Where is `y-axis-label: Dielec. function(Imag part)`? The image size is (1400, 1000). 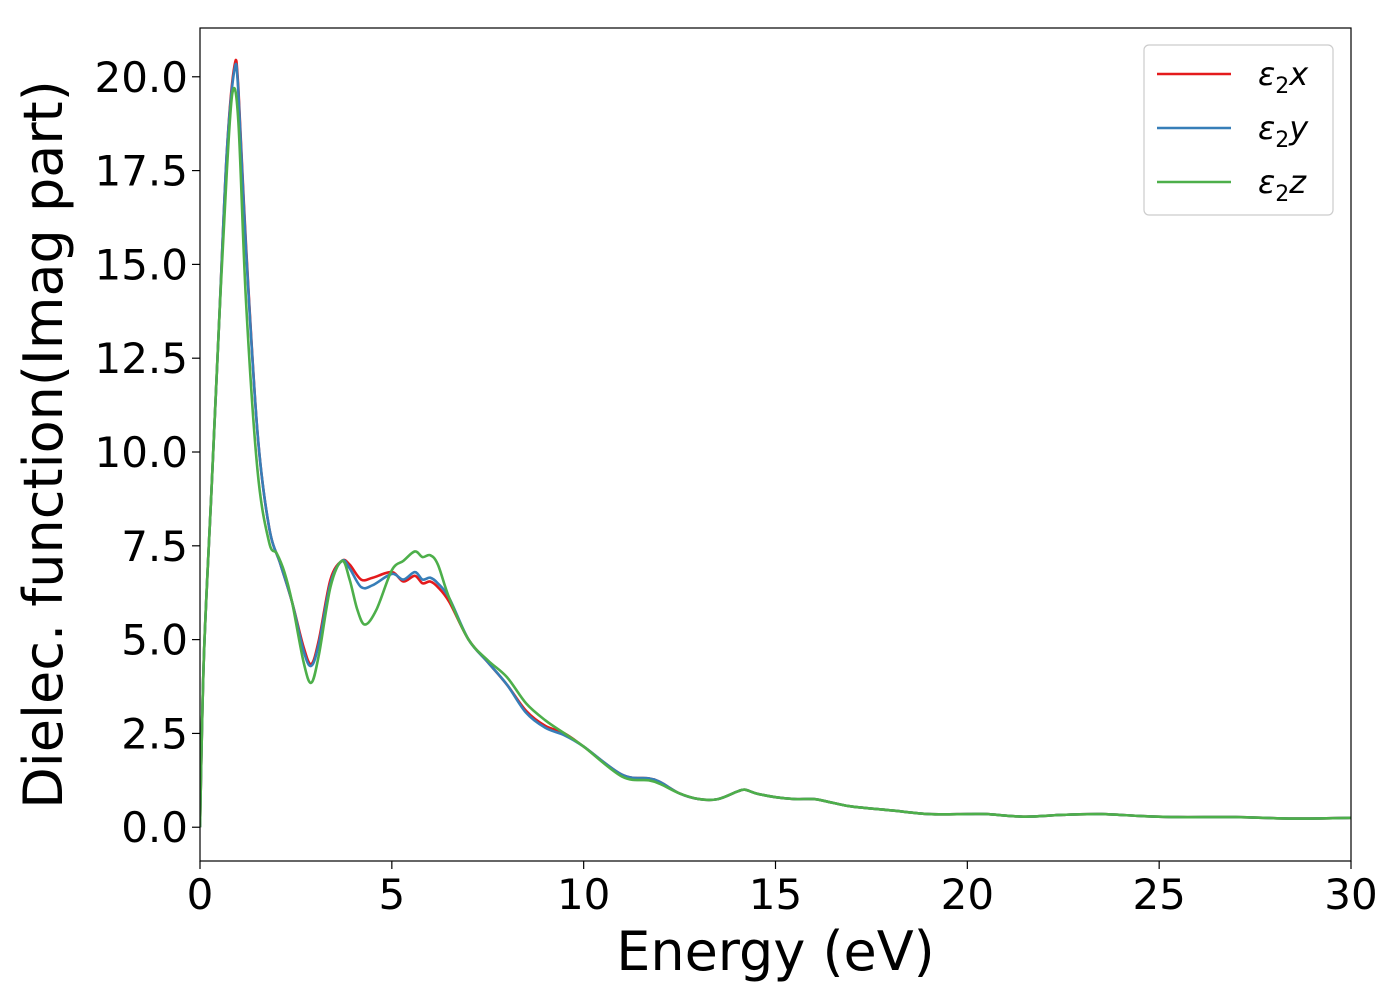
y-axis-label: Dielec. function(Imag part) is located at coordinates (43, 444).